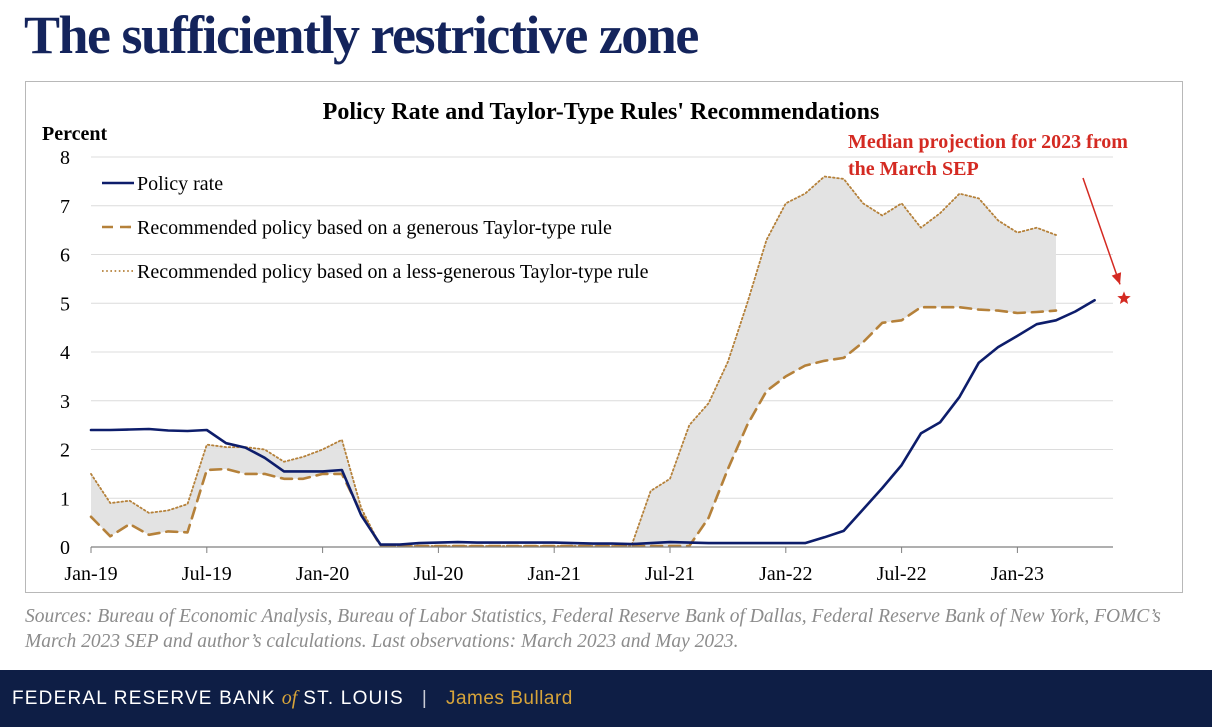  What do you see at coordinates (670, 574) in the screenshot?
I see `x-tick-label: Jul-21` at bounding box center [670, 574].